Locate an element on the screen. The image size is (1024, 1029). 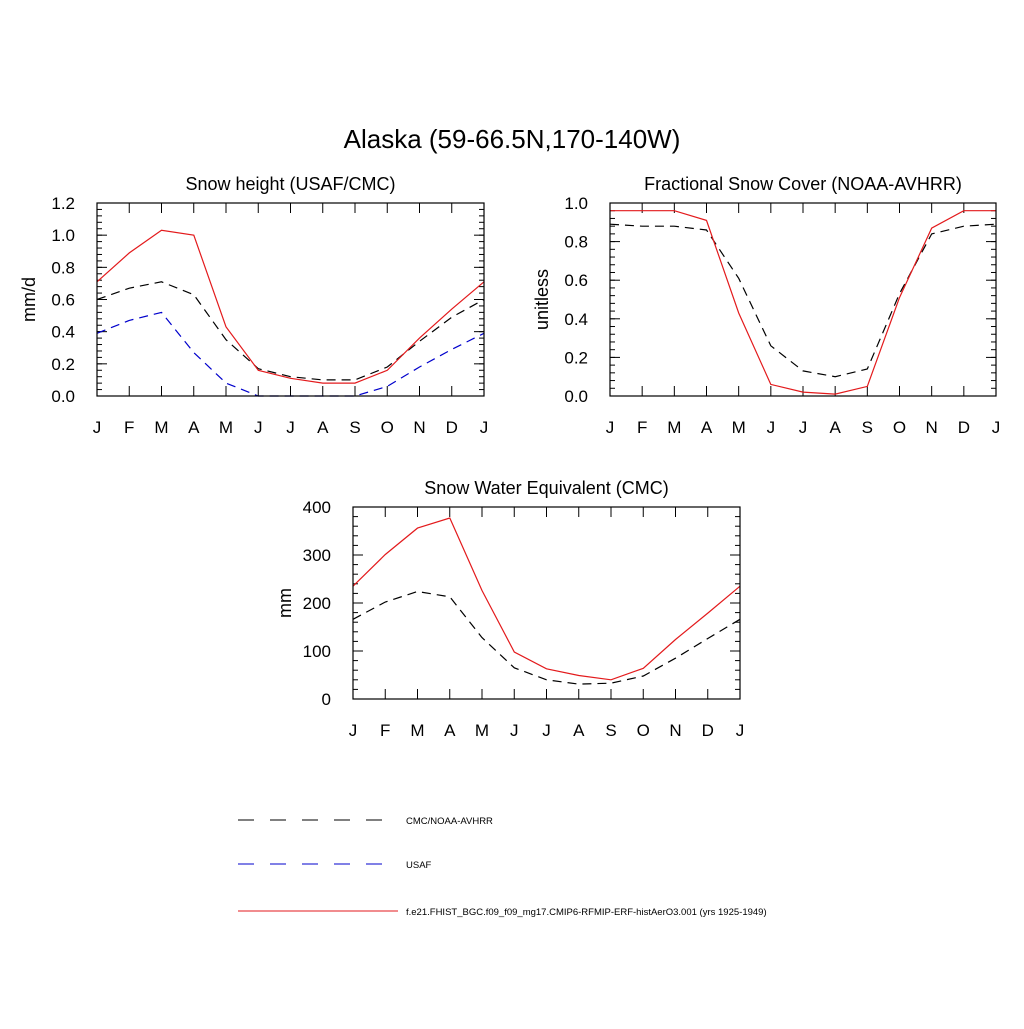
legend-item: CMC/NOAA-AVHRR is located at coordinates (365, 821).